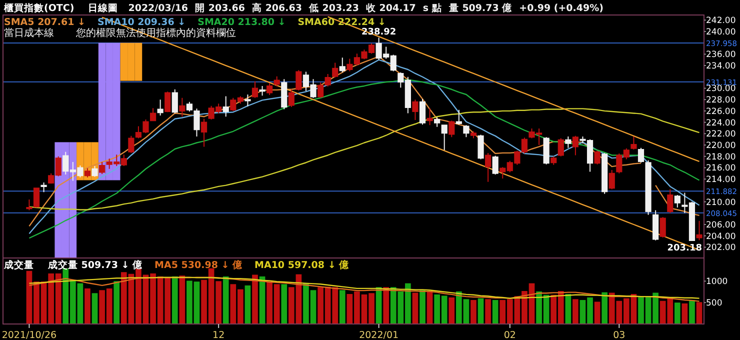 This screenshot has width=740, height=340. What do you see at coordinates (103, 8) in the screenshot?
I see `chart-subtitle: 日線圖` at bounding box center [103, 8].